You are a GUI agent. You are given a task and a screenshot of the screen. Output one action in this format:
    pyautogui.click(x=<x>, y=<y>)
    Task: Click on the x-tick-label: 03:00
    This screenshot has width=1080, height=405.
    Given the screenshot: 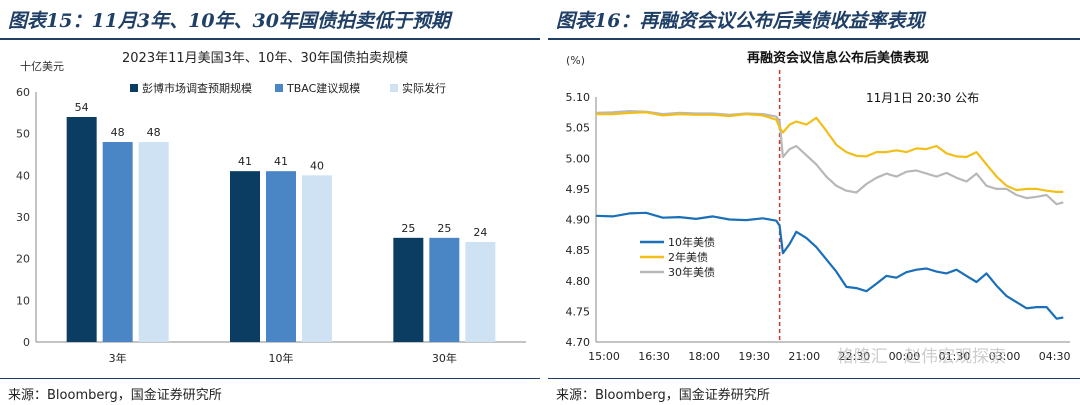 What is the action you would take?
    pyautogui.click(x=1005, y=356)
    